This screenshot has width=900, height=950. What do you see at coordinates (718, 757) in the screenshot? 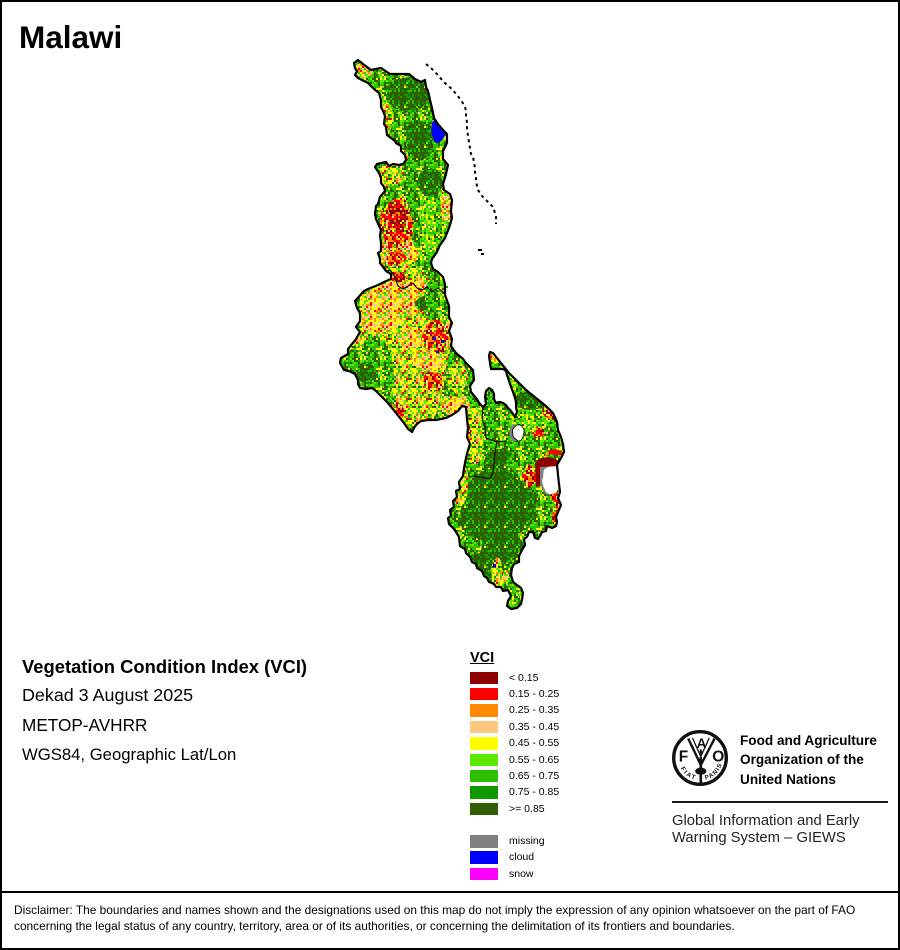
I see `svg-text: O` at bounding box center [718, 757].